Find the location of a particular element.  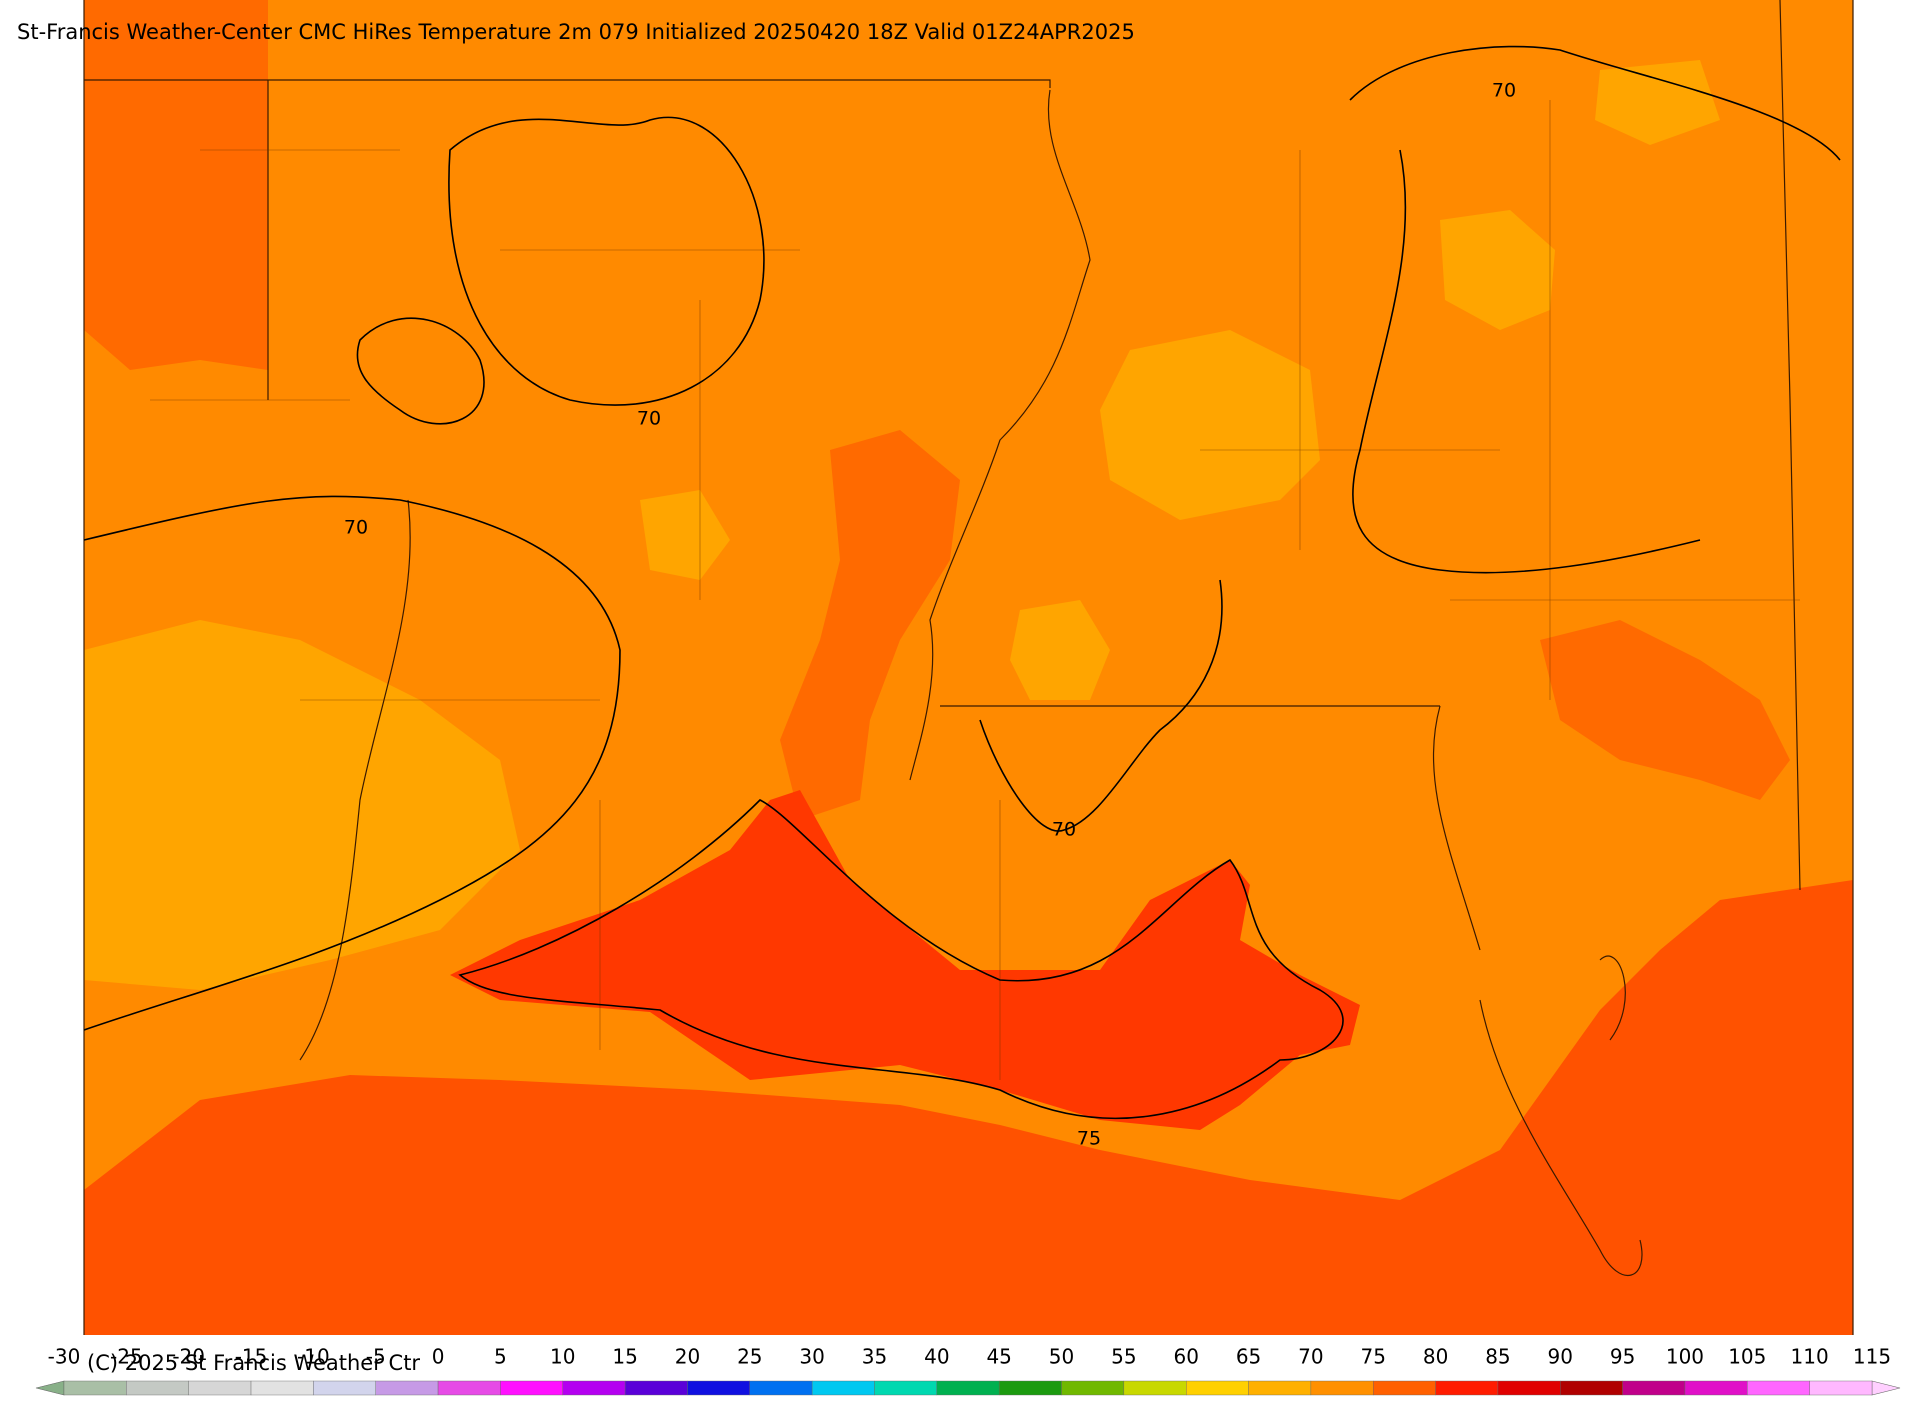

colorbar-tick-label: 65 is located at coordinates (1248, 1357).